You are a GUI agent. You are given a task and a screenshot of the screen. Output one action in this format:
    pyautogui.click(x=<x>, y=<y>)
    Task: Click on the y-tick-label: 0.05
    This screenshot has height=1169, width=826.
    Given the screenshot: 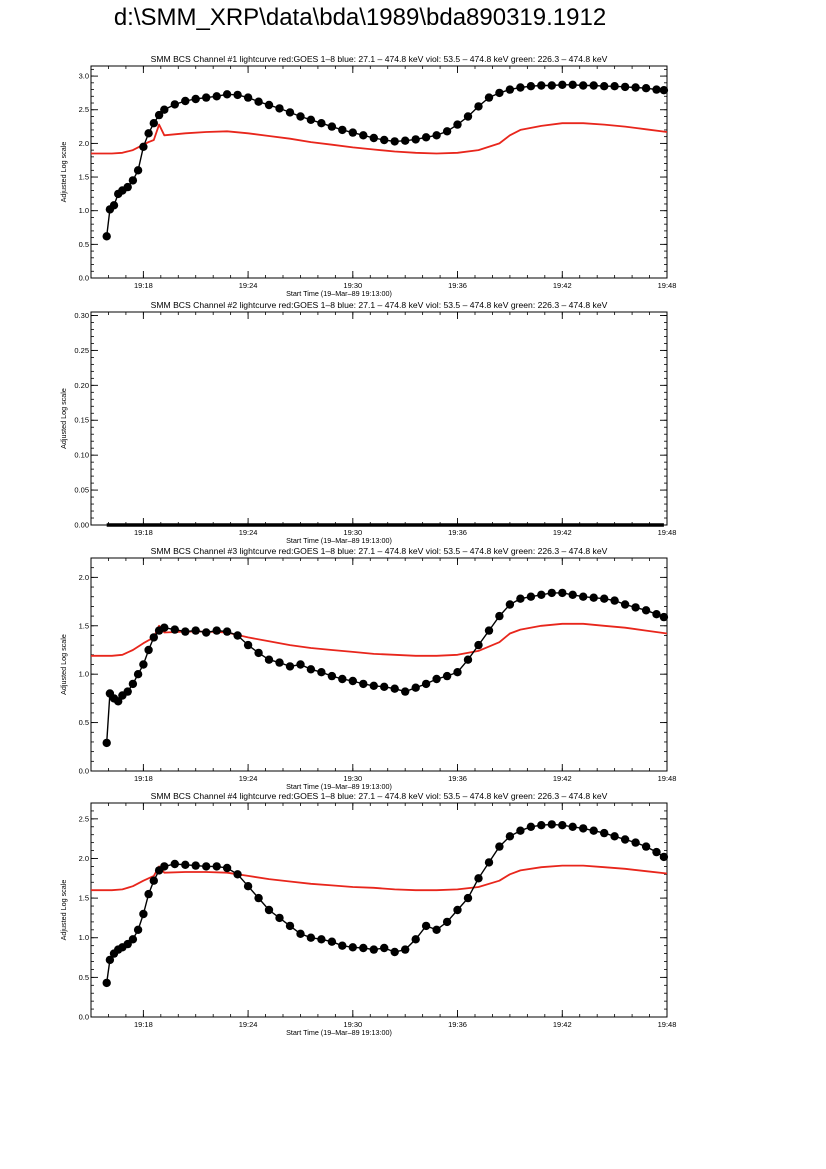 What is the action you would take?
    pyautogui.click(x=81, y=490)
    